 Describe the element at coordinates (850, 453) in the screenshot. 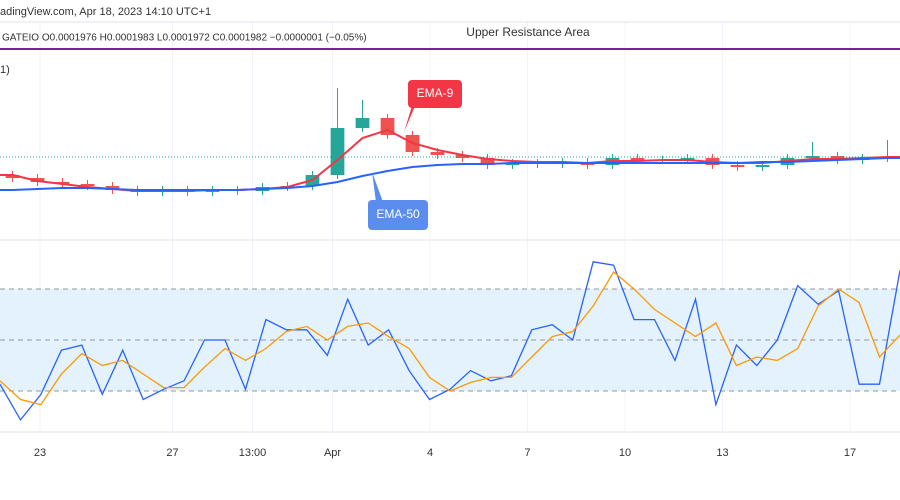

I see `x-tick-label: 17` at that location.